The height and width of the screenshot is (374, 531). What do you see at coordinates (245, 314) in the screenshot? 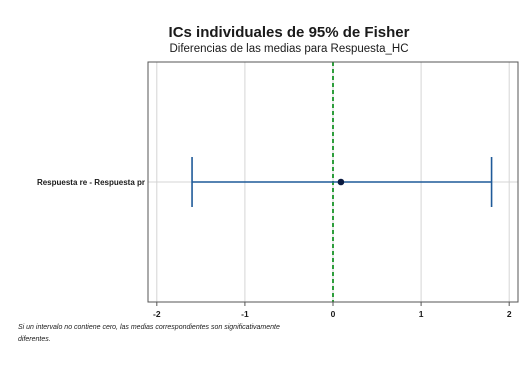
I see `x-tick-label-1: -1` at bounding box center [245, 314].